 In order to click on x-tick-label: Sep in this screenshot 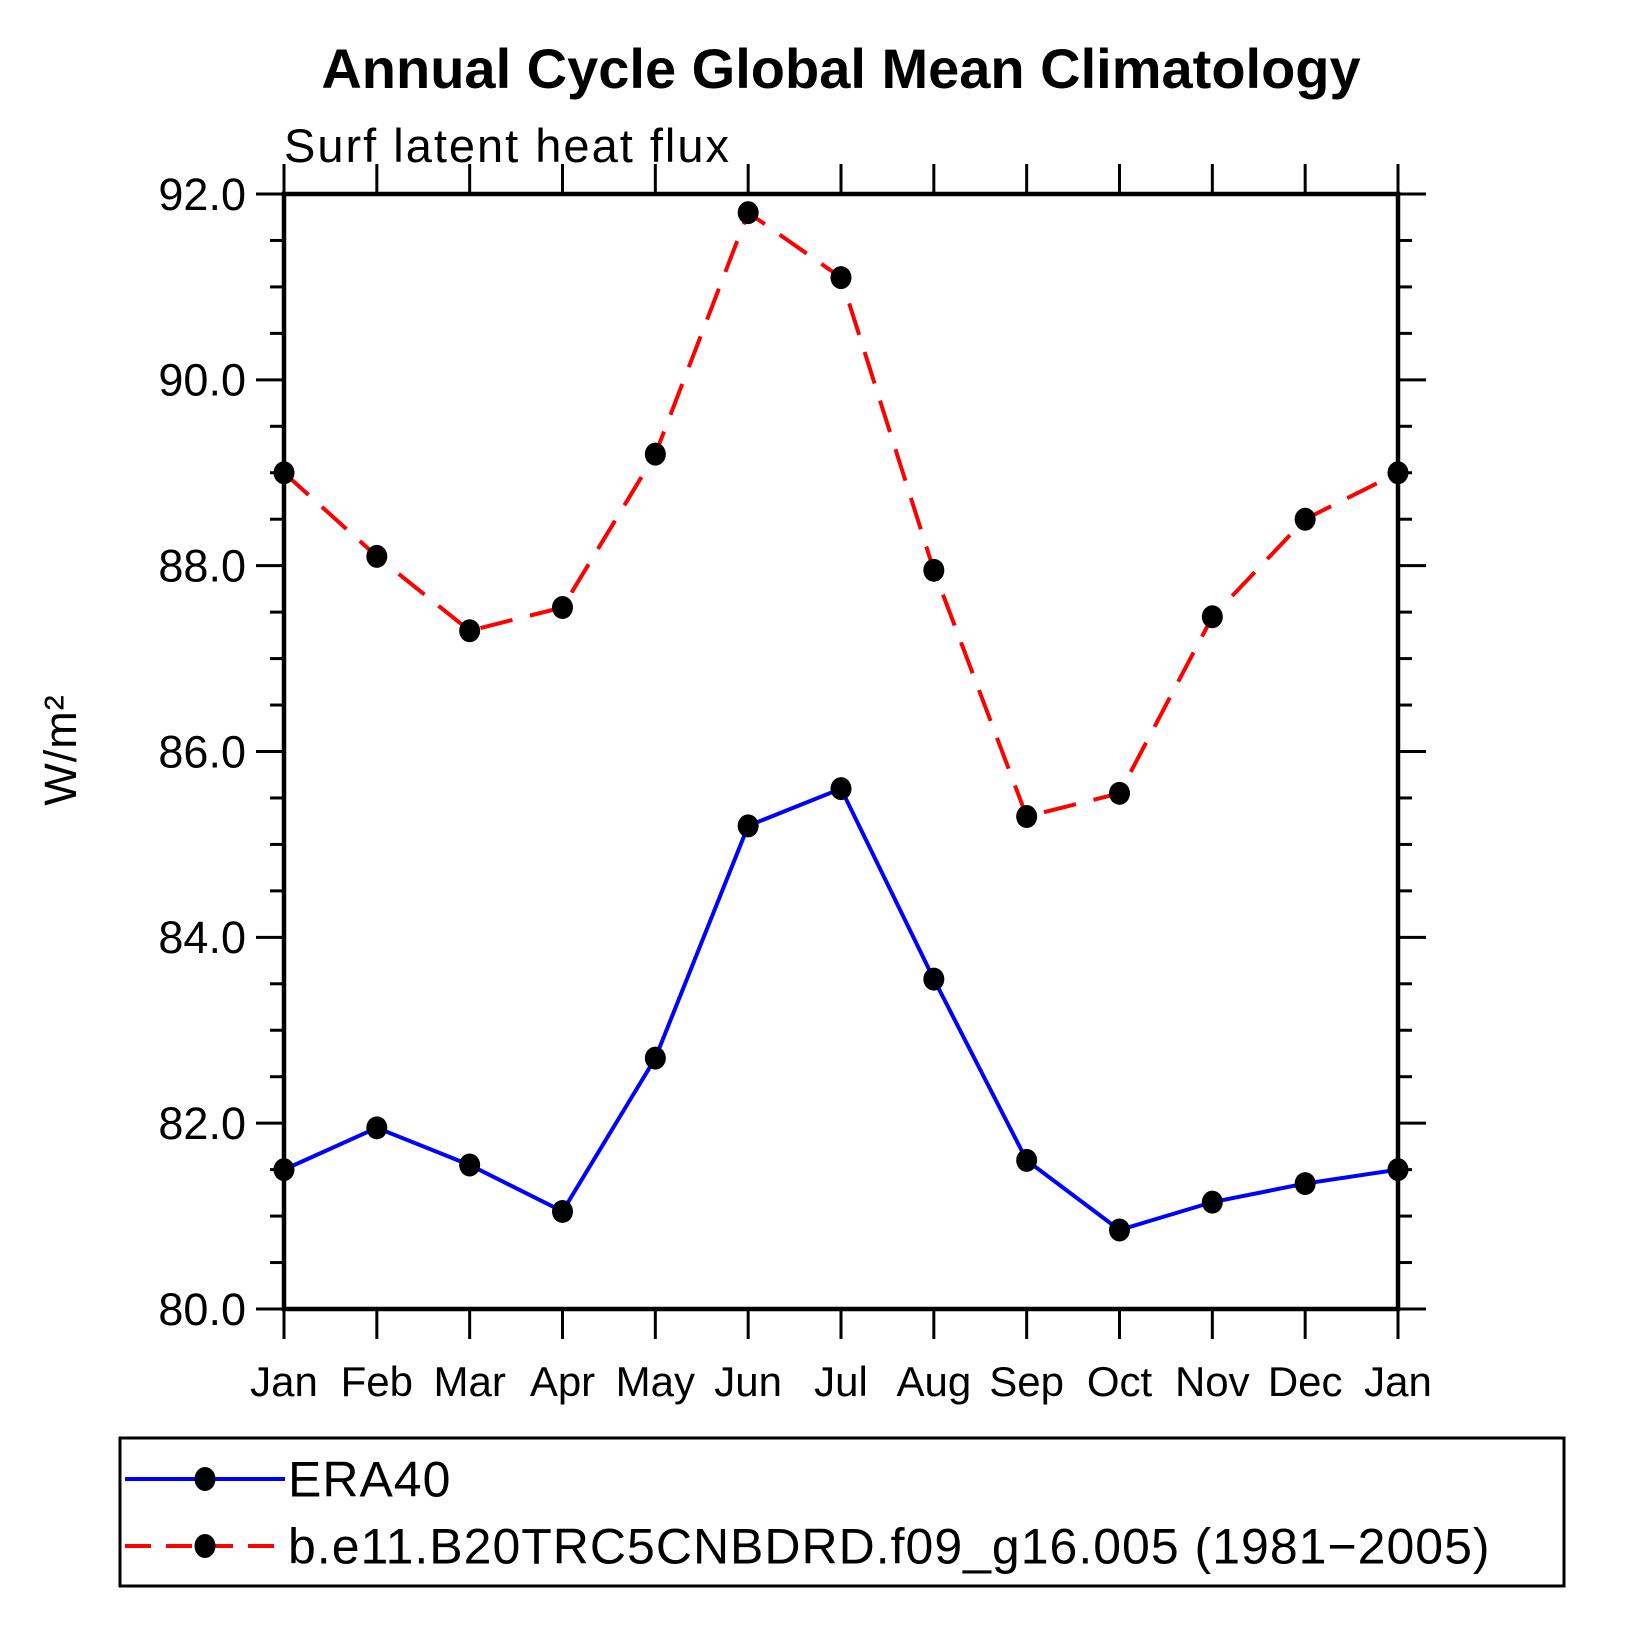, I will do `click(1026, 1381)`.